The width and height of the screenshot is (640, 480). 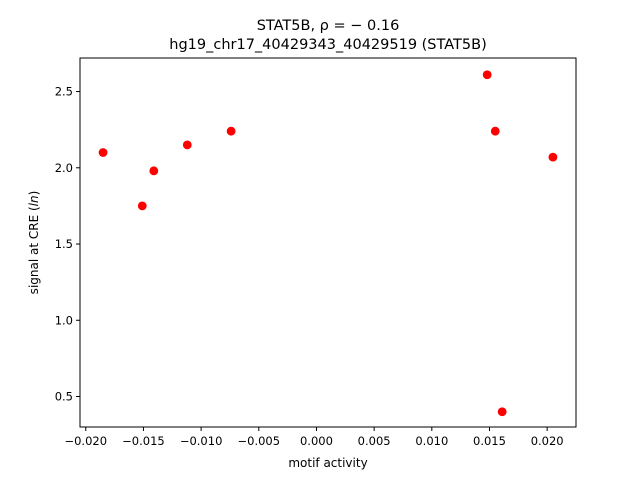 I want to click on chart-title-line2: hg19_chr17_40429343_40429519 (STAT5B), so click(x=327, y=45).